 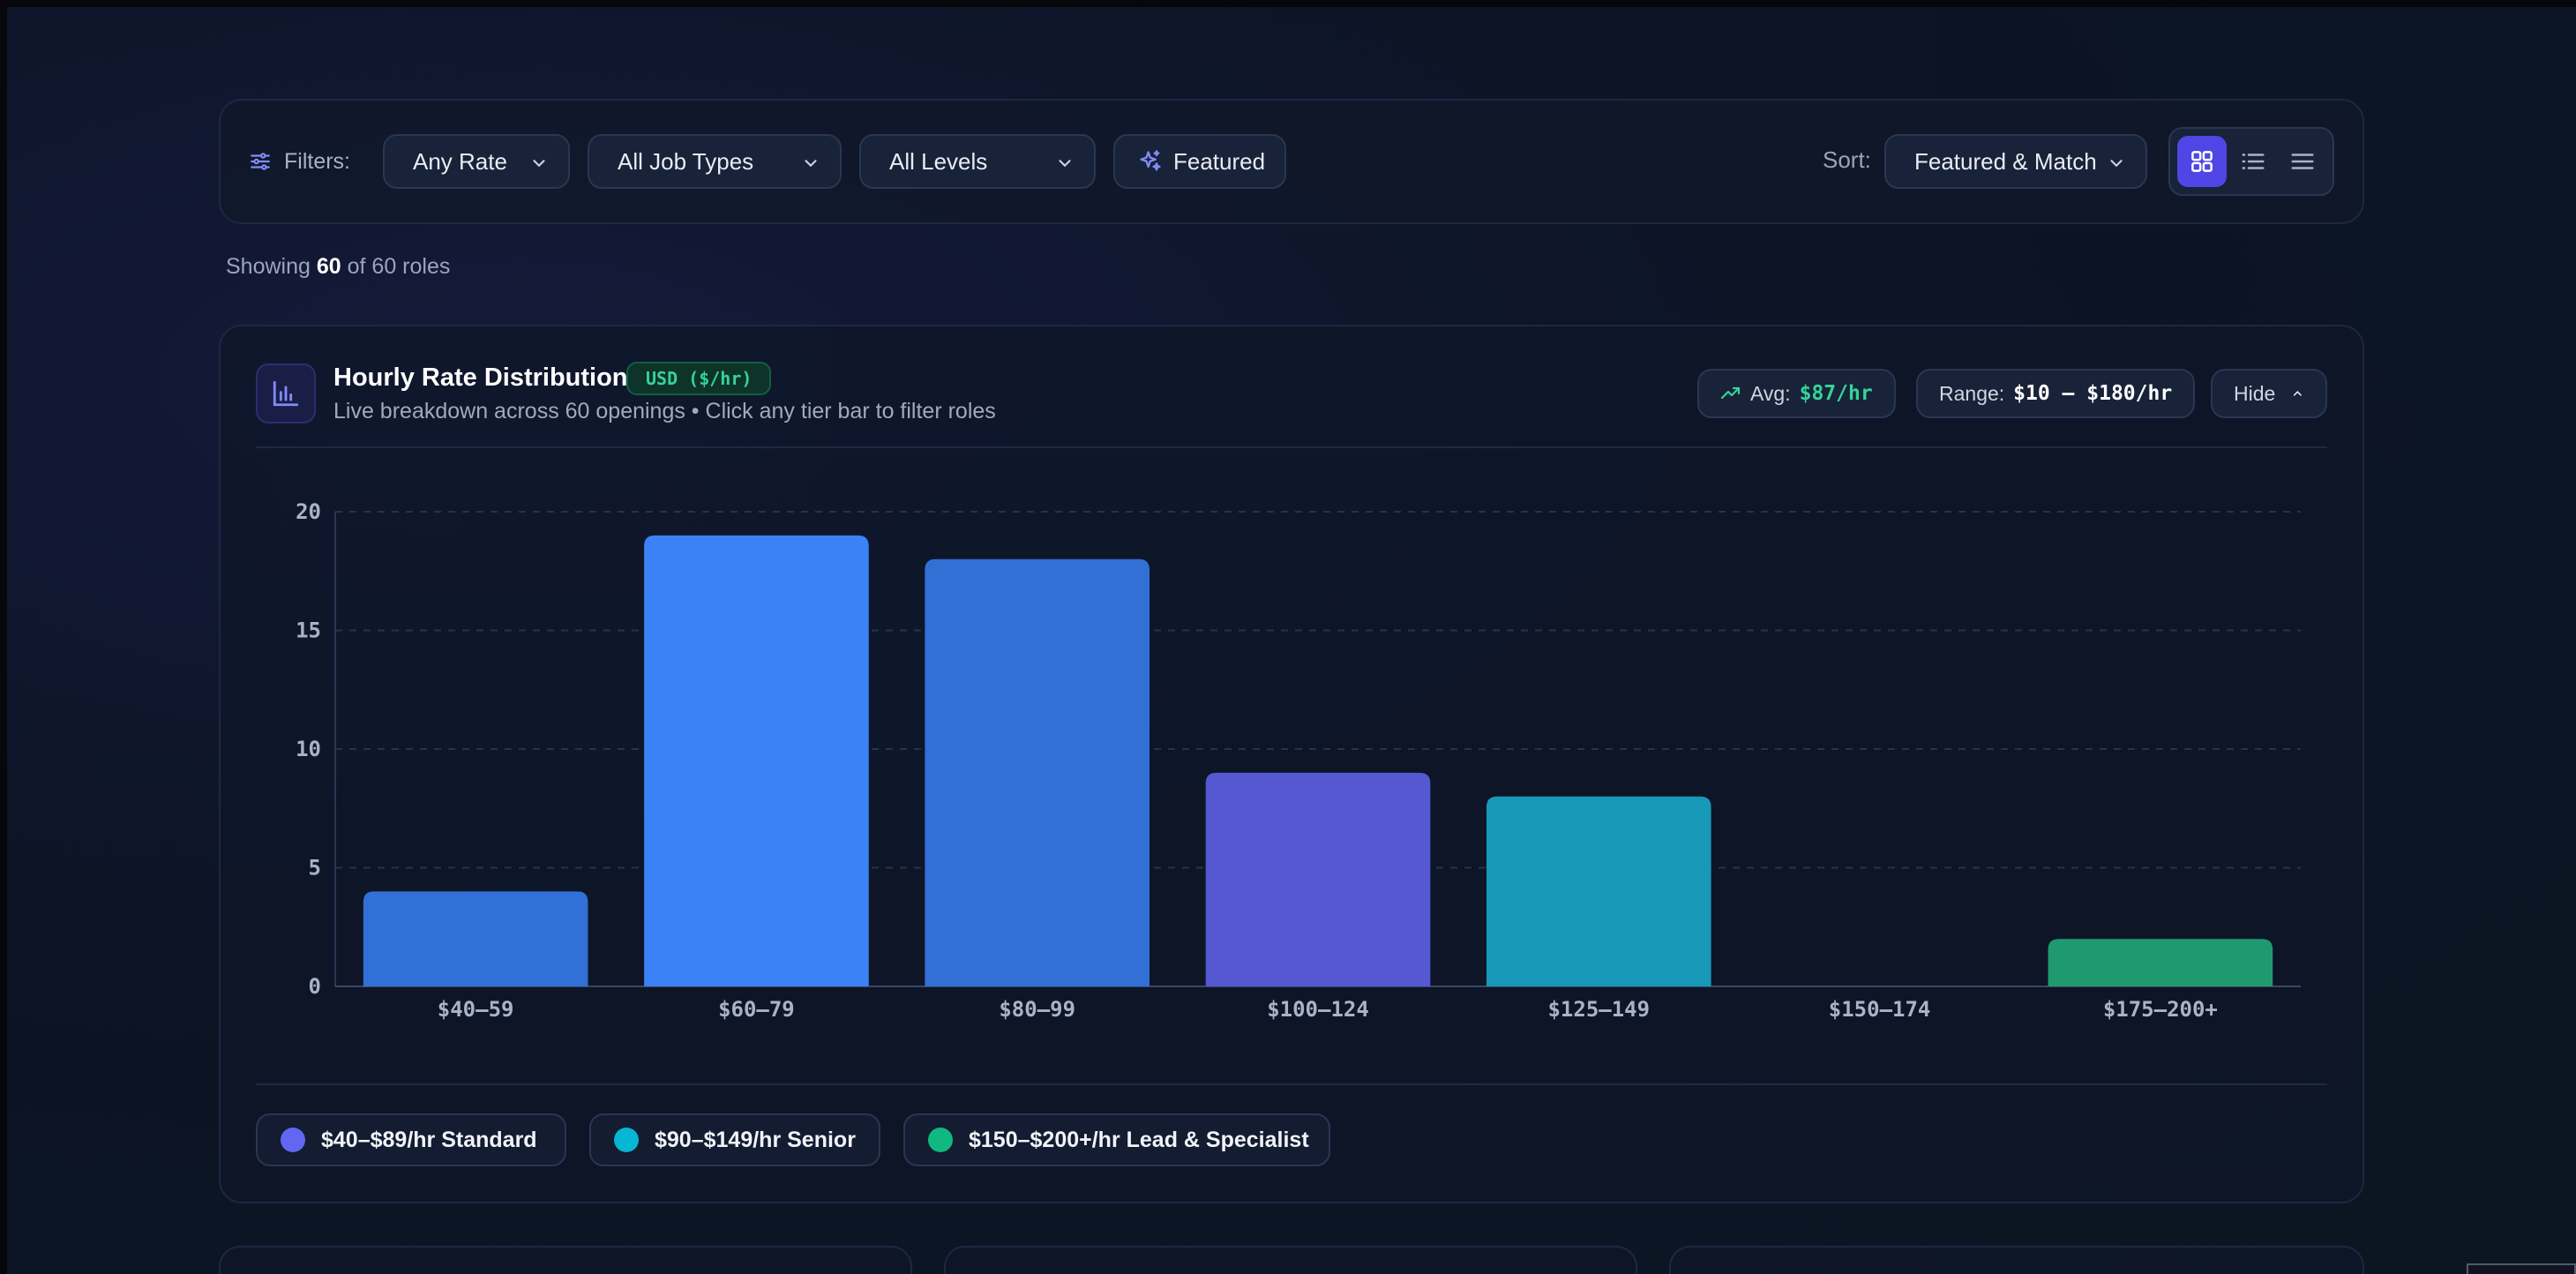 What do you see at coordinates (1847, 159) in the screenshot?
I see `sort-label: Sort:` at bounding box center [1847, 159].